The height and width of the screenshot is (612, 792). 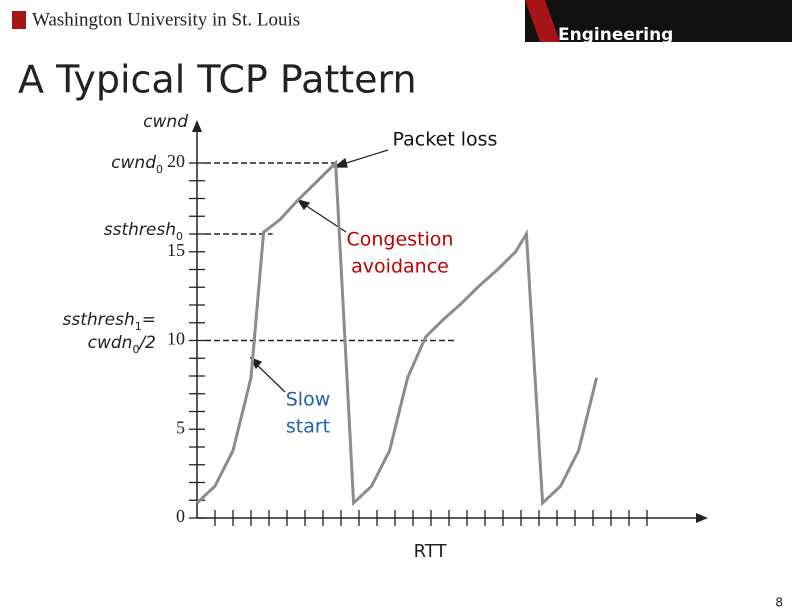 I want to click on label-part: =, so click(x=149, y=320).